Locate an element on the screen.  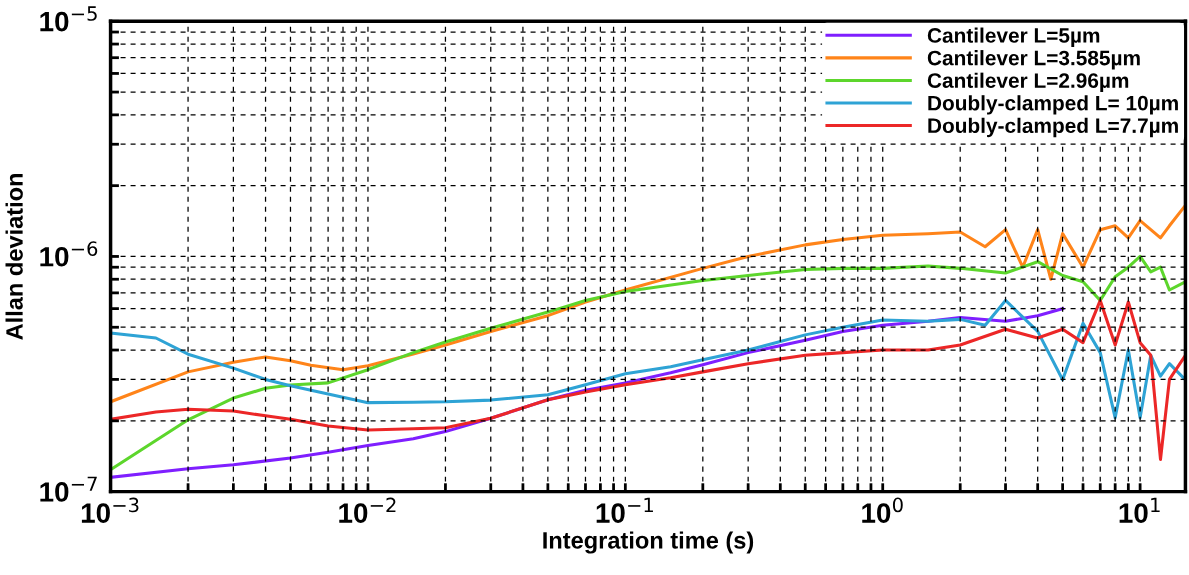
legend-label: Cantilever L=3.585µm is located at coordinates (1033, 60).